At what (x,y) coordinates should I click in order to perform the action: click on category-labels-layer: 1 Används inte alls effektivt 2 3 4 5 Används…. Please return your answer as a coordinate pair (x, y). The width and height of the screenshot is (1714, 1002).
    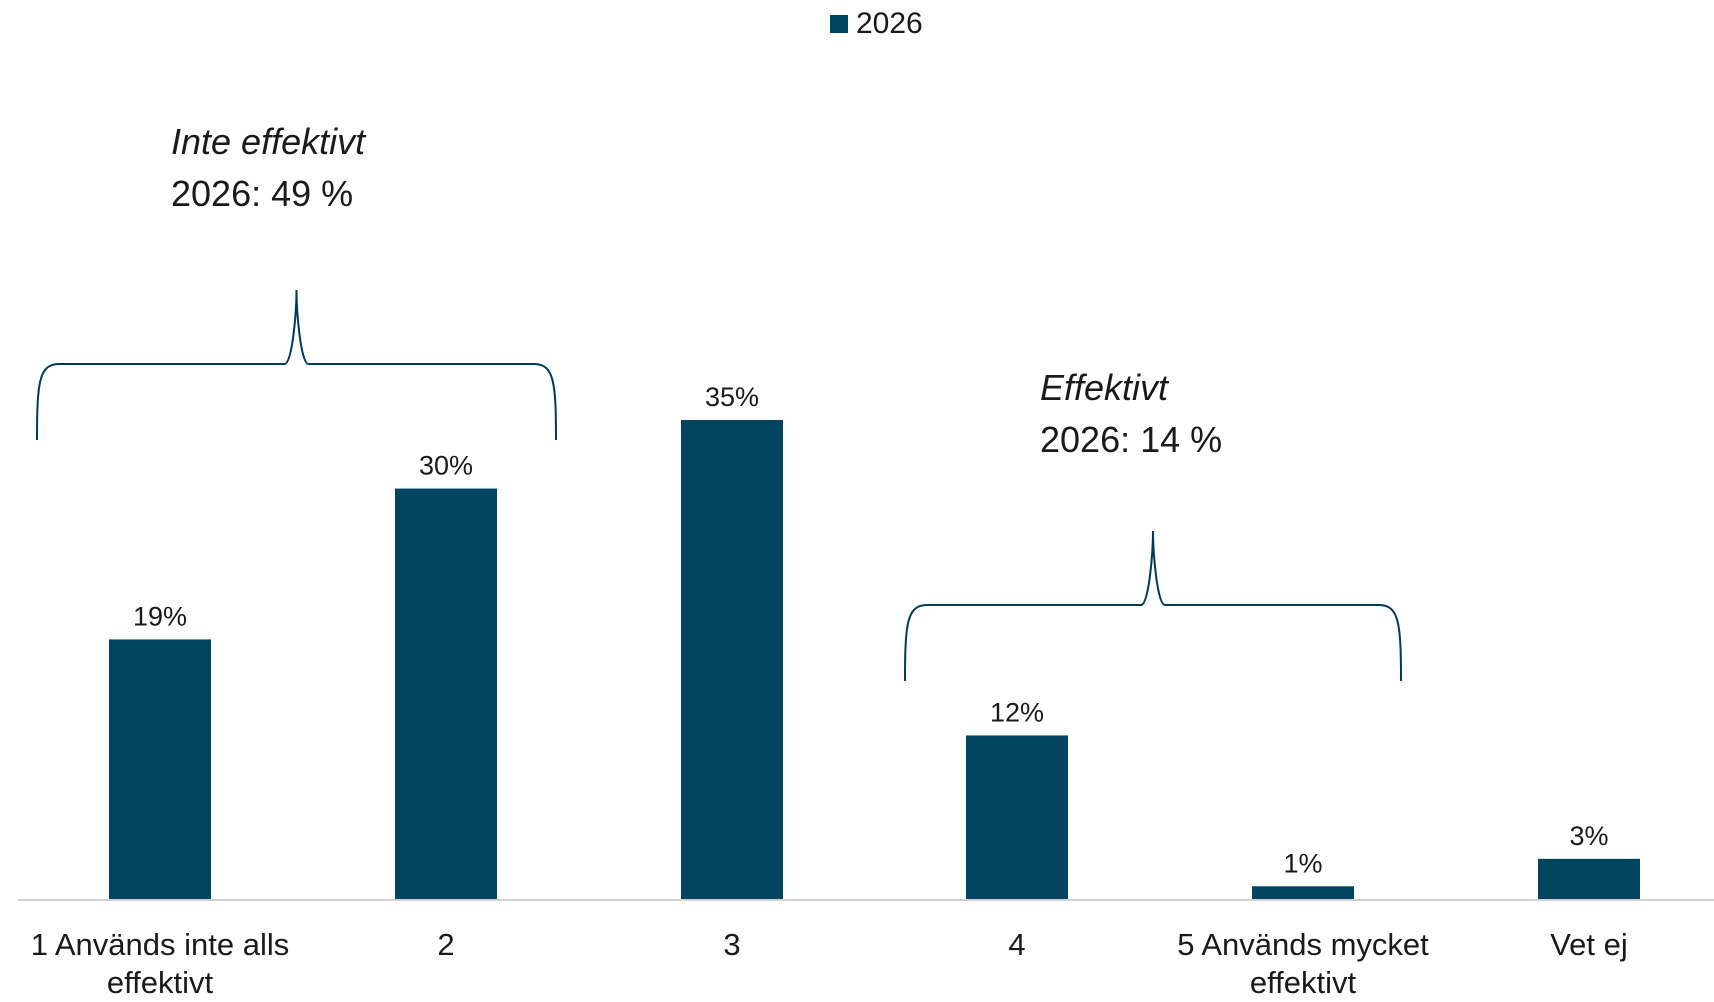
    Looking at the image, I should click on (829, 963).